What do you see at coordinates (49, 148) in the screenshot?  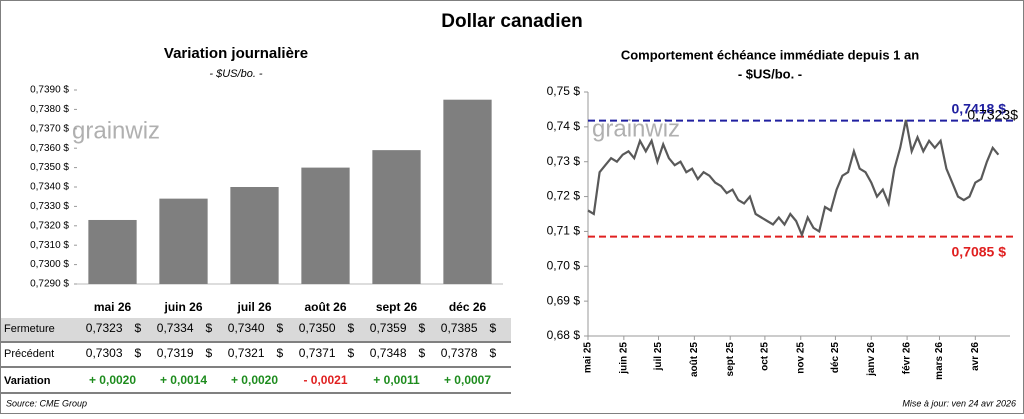 I see `y-tick-label: 0,7360 $` at bounding box center [49, 148].